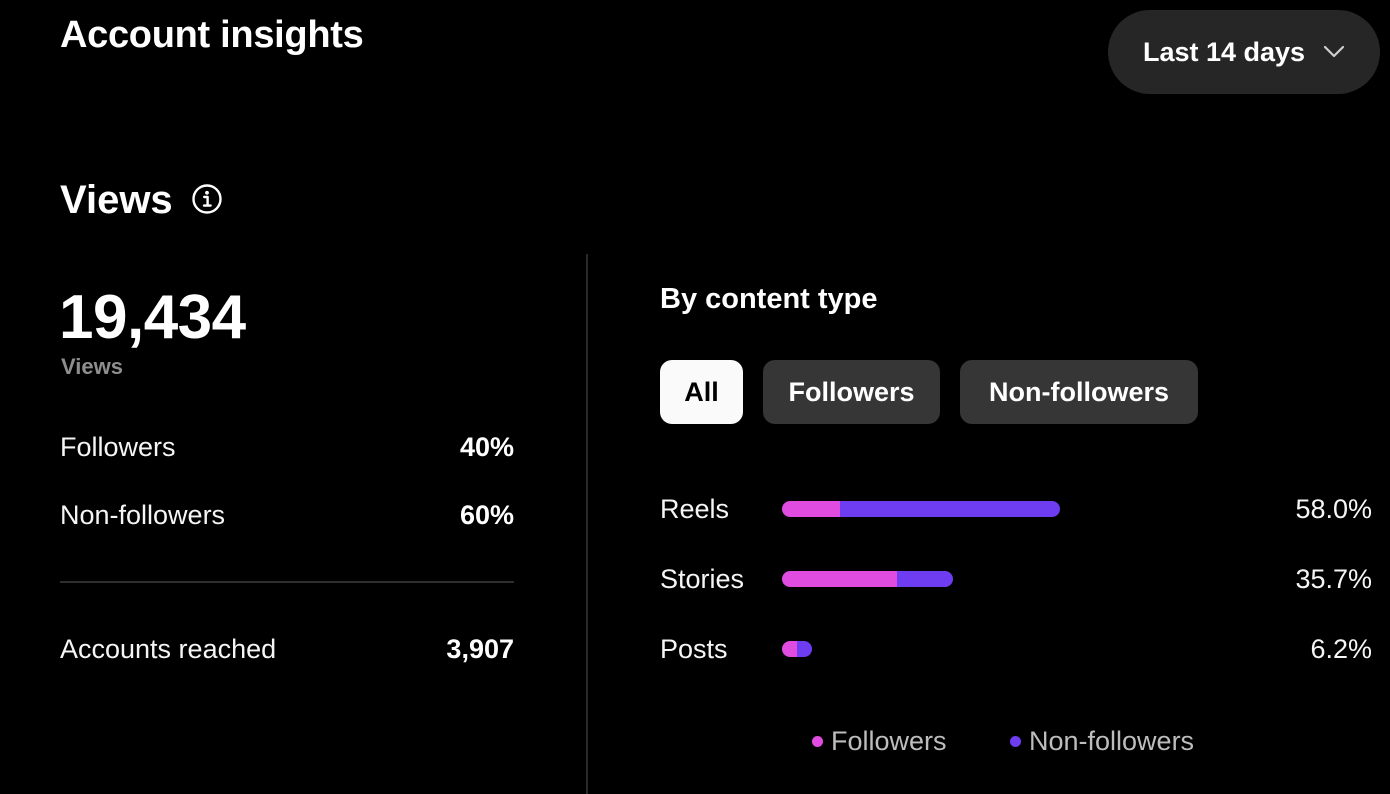 The height and width of the screenshot is (794, 1390). Describe the element at coordinates (1112, 741) in the screenshot. I see `legend-label-nonfollowers: Non-followers` at that location.